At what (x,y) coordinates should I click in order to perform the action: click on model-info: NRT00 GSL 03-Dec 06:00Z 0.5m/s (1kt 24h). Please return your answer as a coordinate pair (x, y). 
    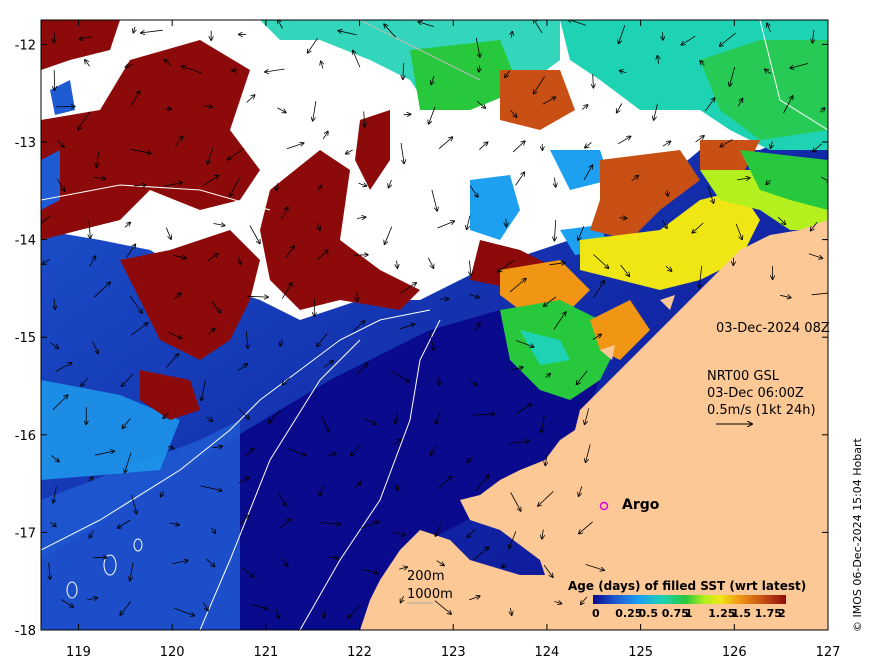
    Looking at the image, I should click on (761, 393).